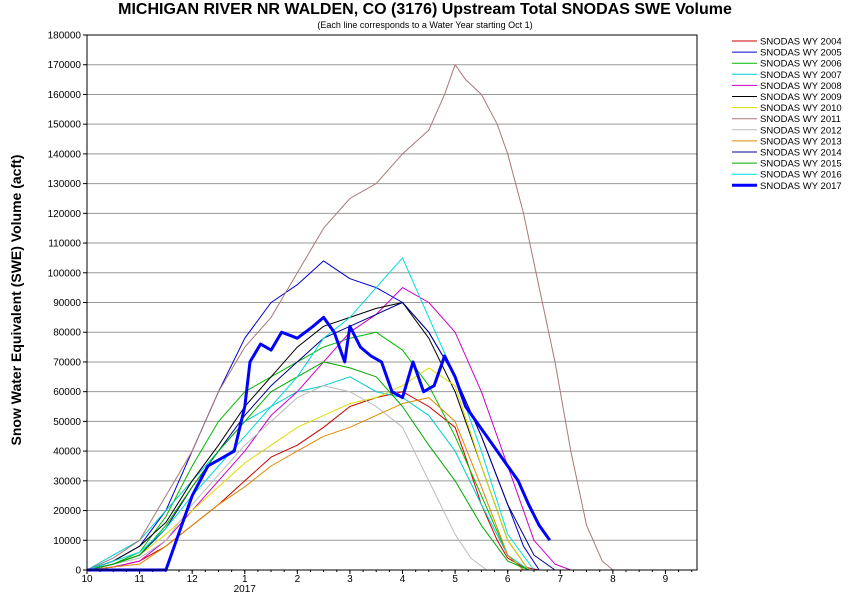 The image size is (850, 600). What do you see at coordinates (298, 579) in the screenshot?
I see `x-tick-label: 2` at bounding box center [298, 579].